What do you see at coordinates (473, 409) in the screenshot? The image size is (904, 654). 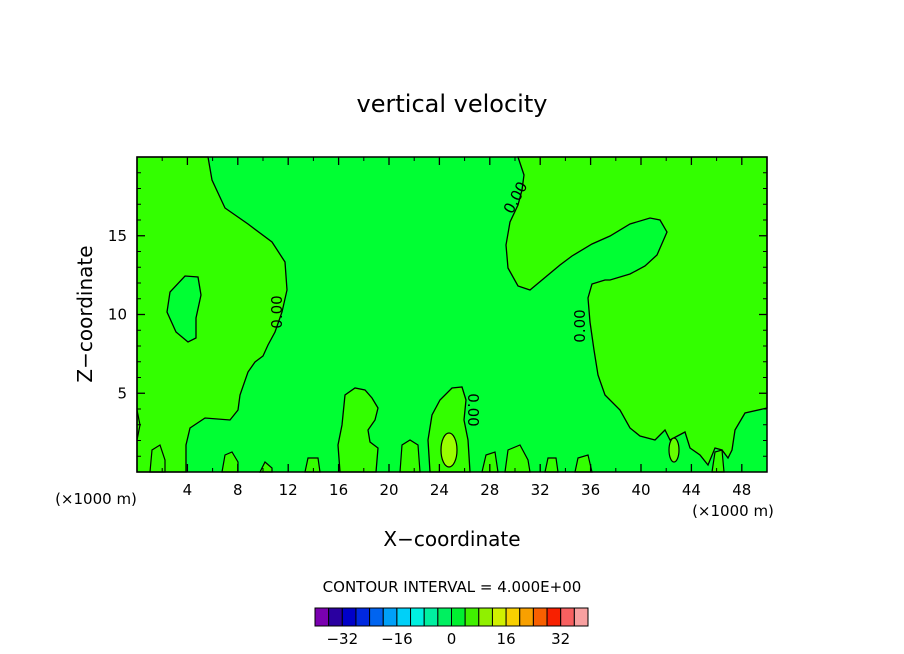 I see `contour-label-bottom: 0.00` at bounding box center [473, 409].